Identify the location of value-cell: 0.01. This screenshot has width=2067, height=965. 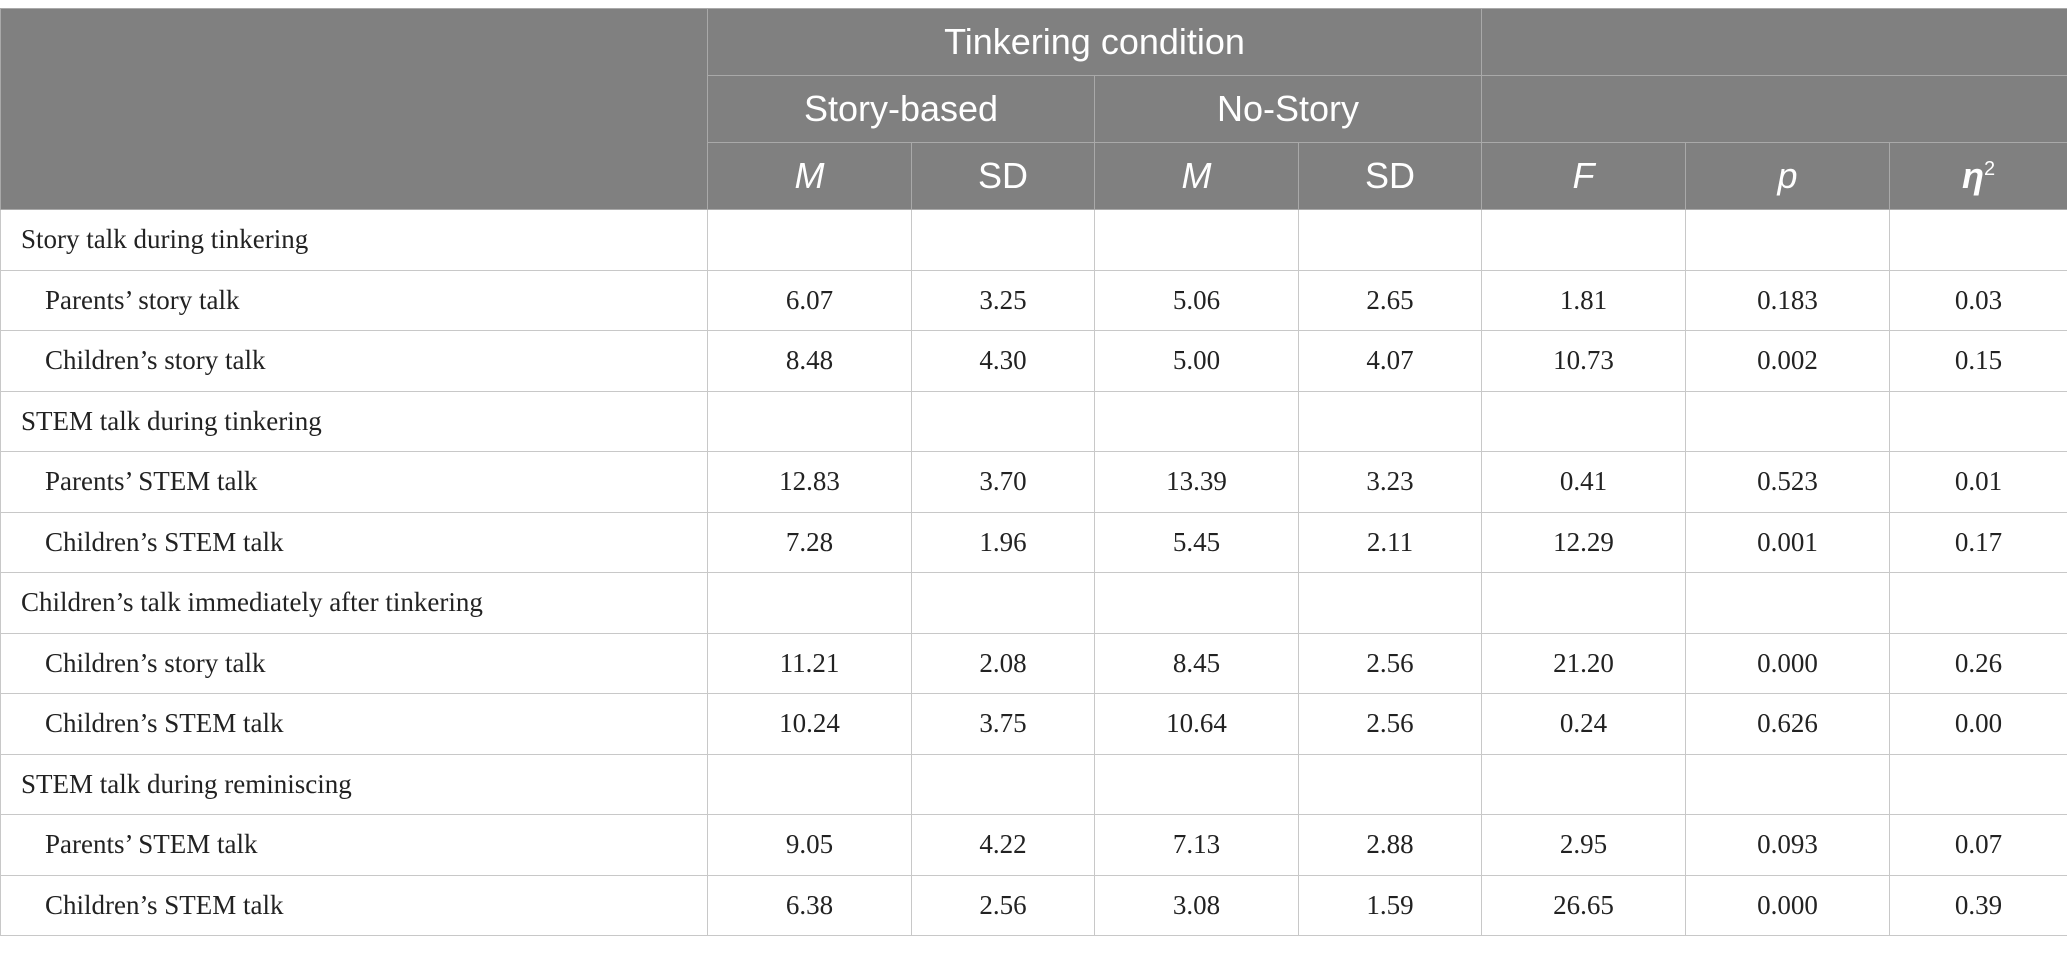
(1978, 482).